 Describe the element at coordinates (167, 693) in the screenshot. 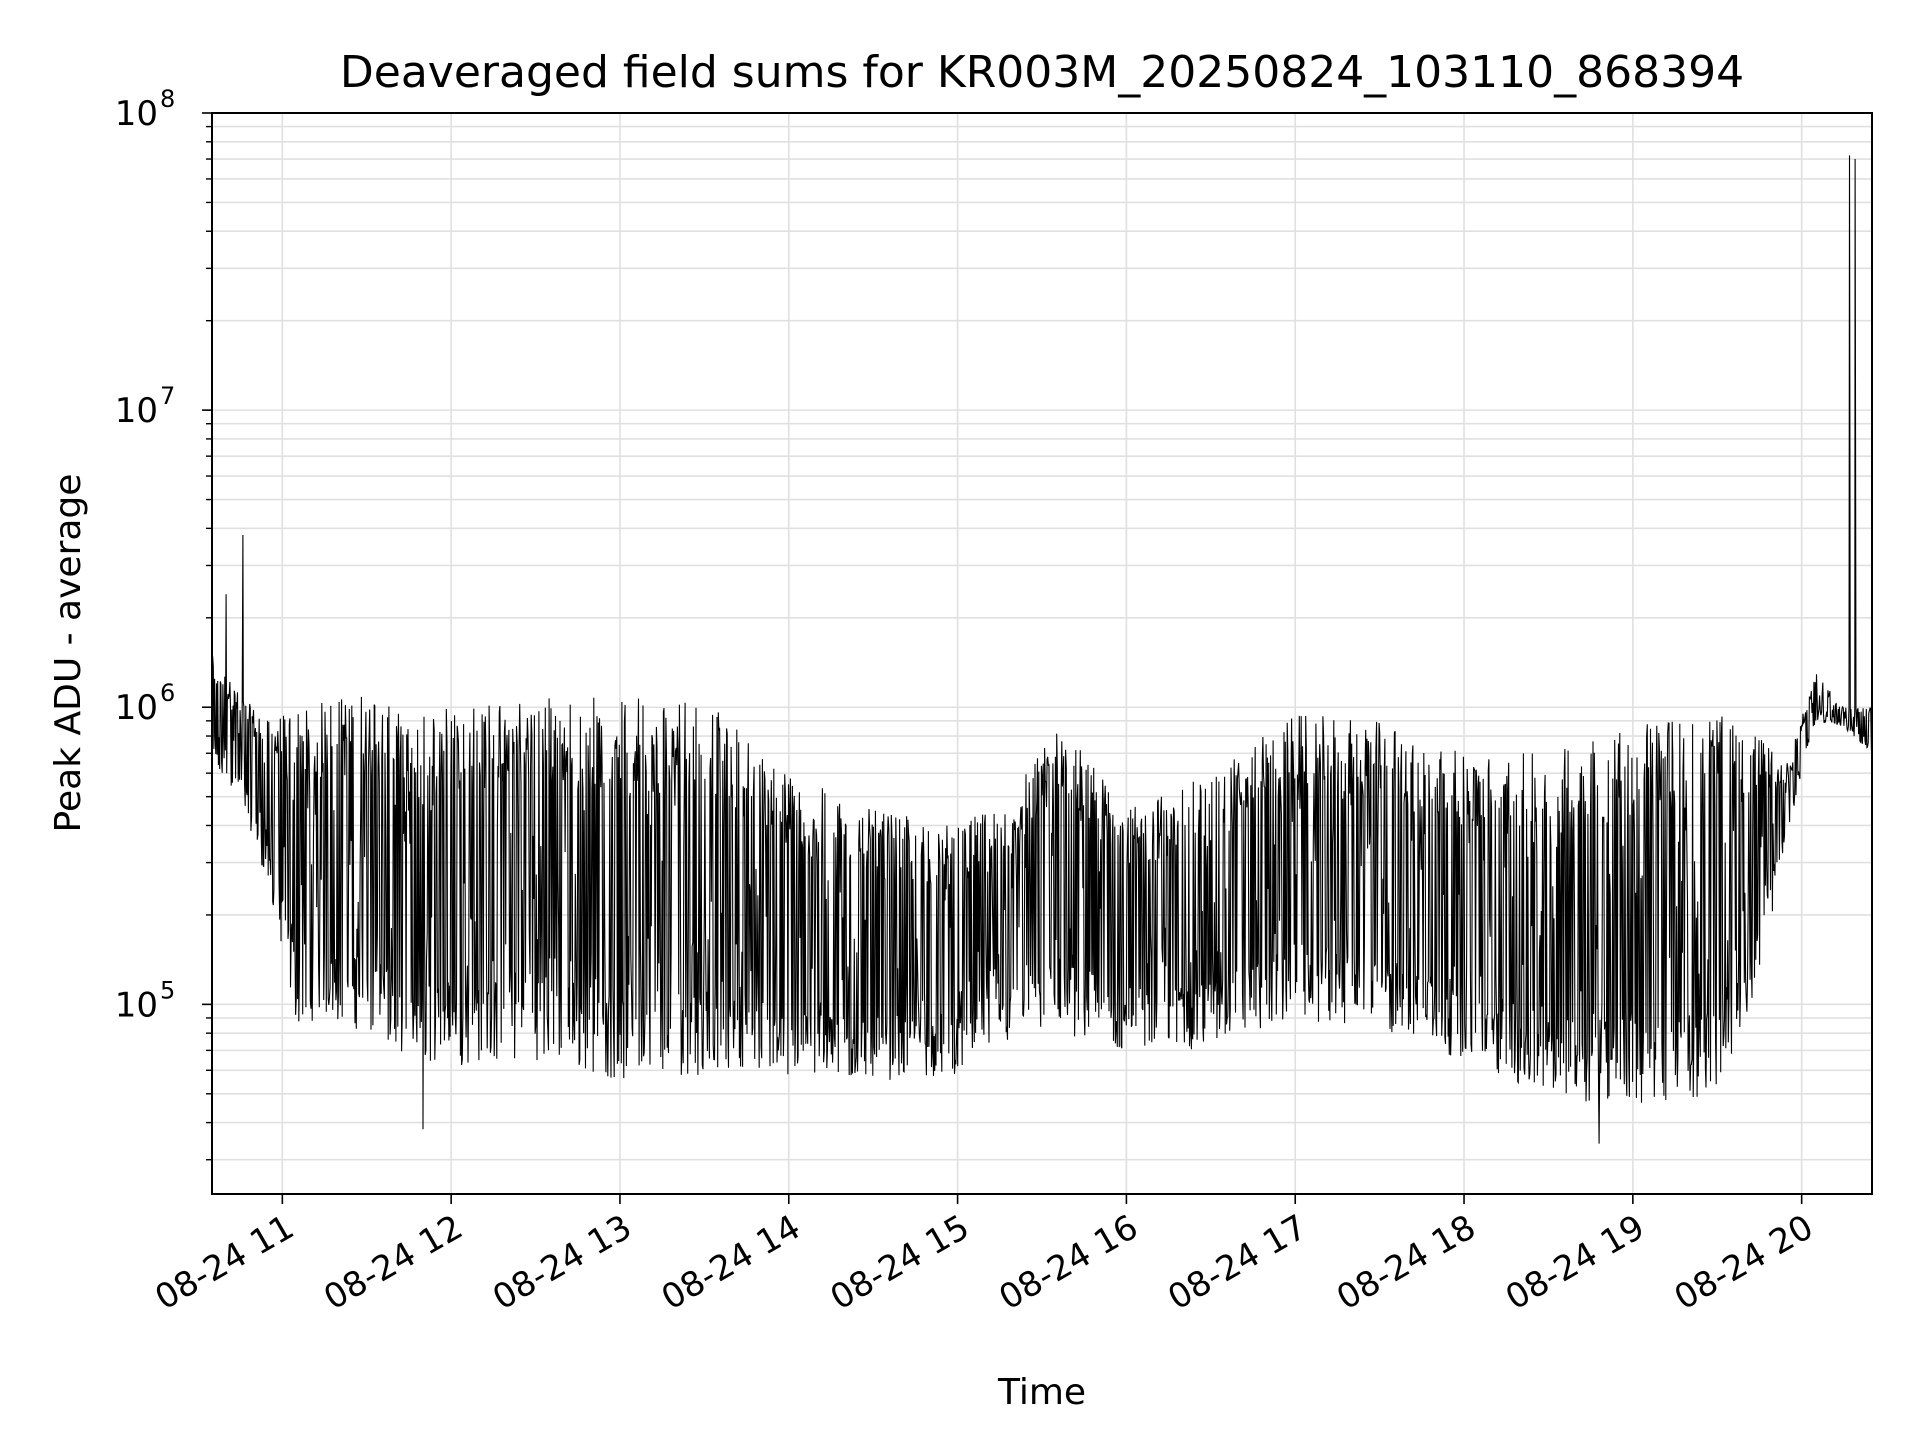

I see `y-tick-exponent: 6` at that location.